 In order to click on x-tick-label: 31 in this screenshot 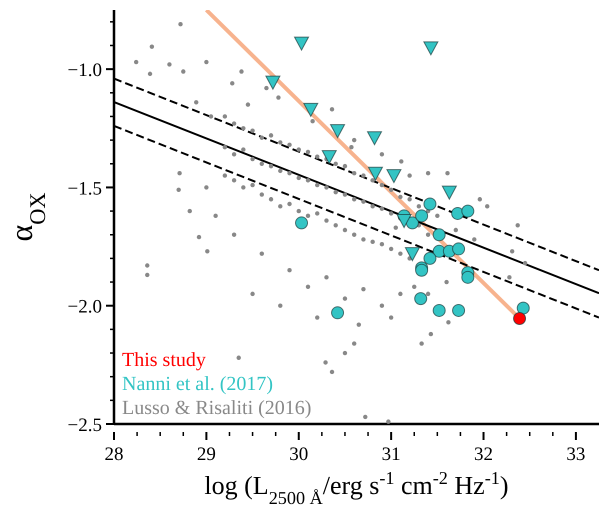, I will do `click(391, 454)`.